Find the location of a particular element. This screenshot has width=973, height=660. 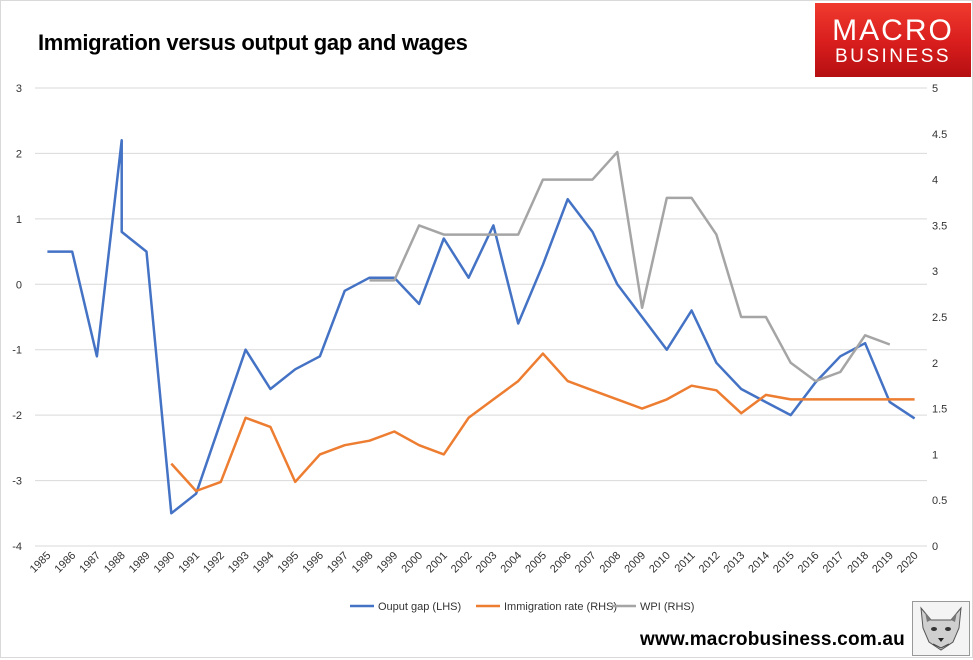

x-tick-label: 1986 is located at coordinates (65, 563).